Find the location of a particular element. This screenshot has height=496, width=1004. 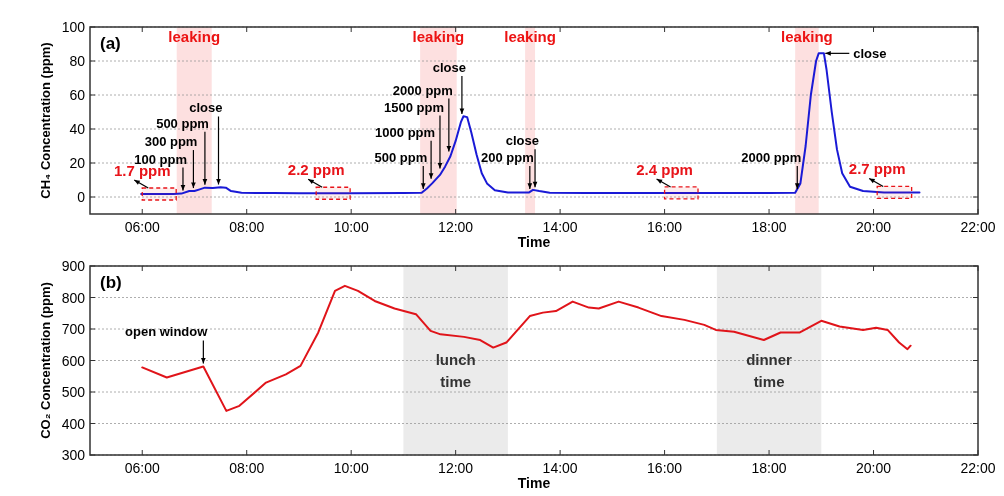

annotation: 200 ppm is located at coordinates (507, 157).